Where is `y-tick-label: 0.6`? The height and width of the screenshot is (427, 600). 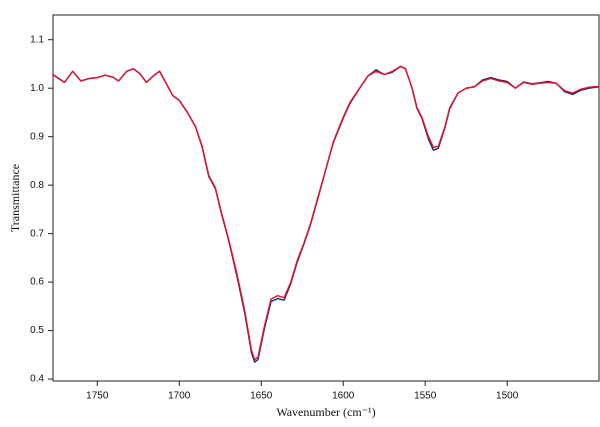
y-tick-label: 0.6 is located at coordinates (37, 282).